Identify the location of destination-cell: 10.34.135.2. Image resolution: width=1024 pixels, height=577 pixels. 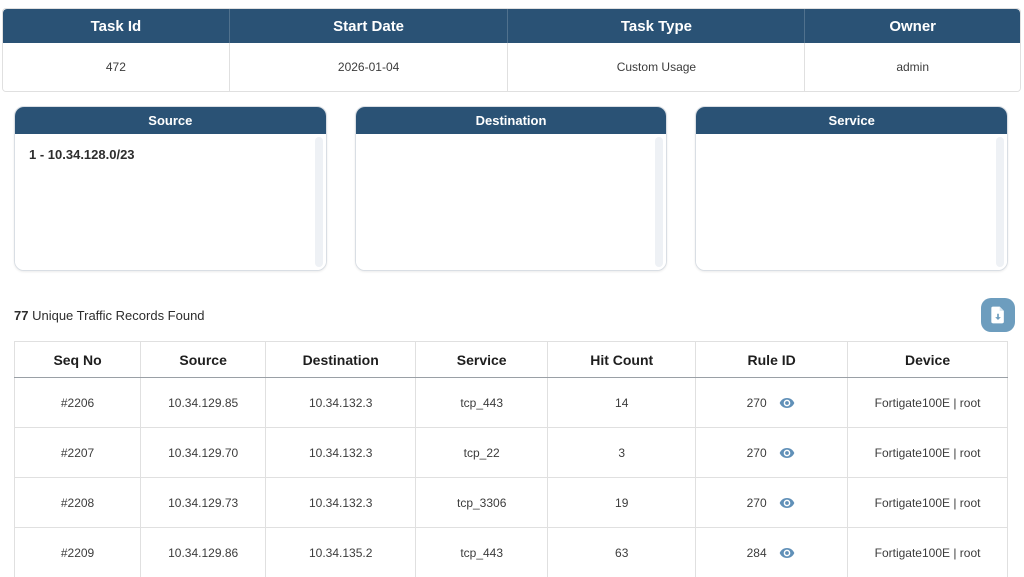
(341, 552).